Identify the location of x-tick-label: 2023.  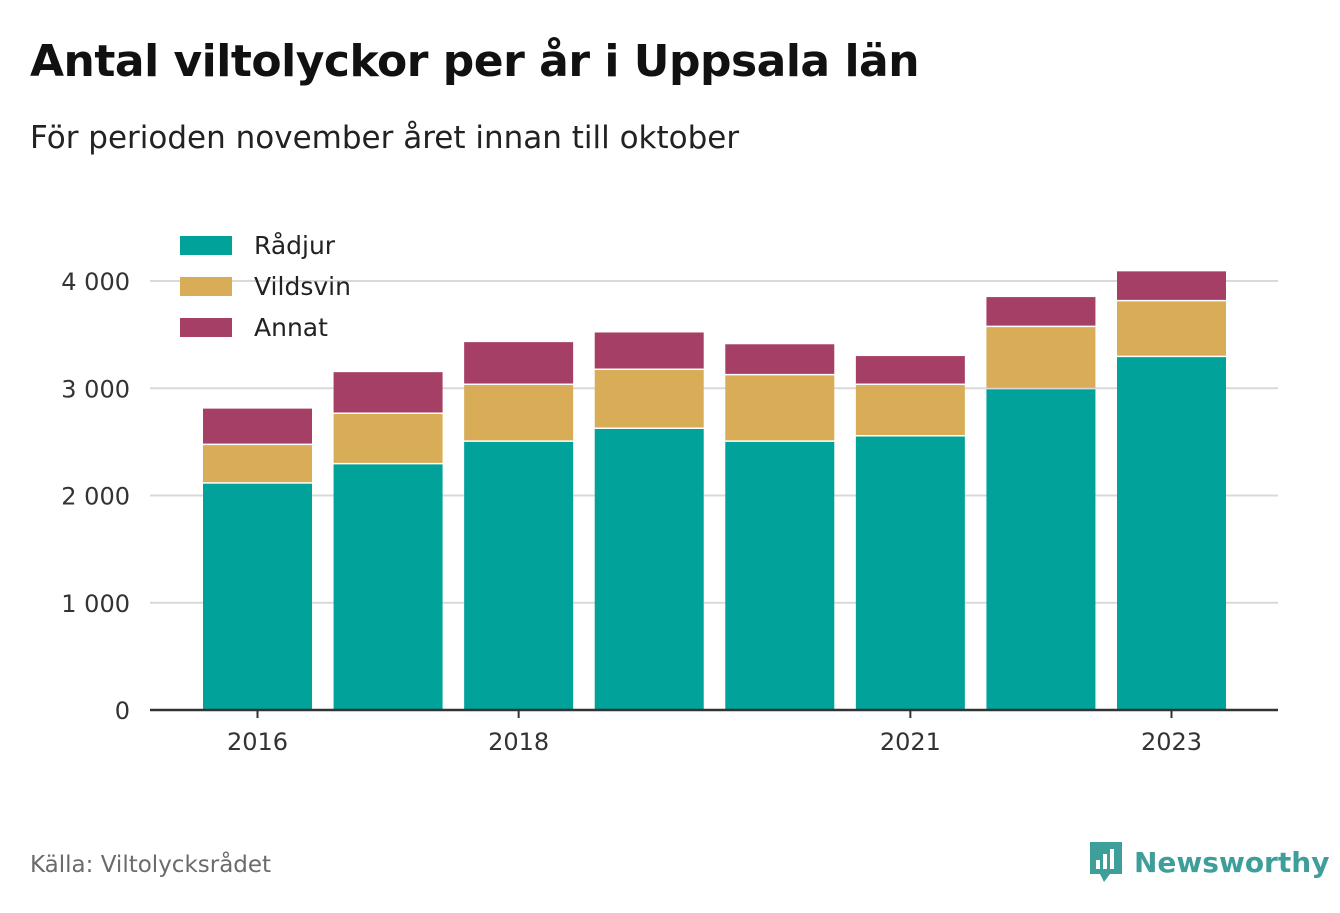
(1171, 742).